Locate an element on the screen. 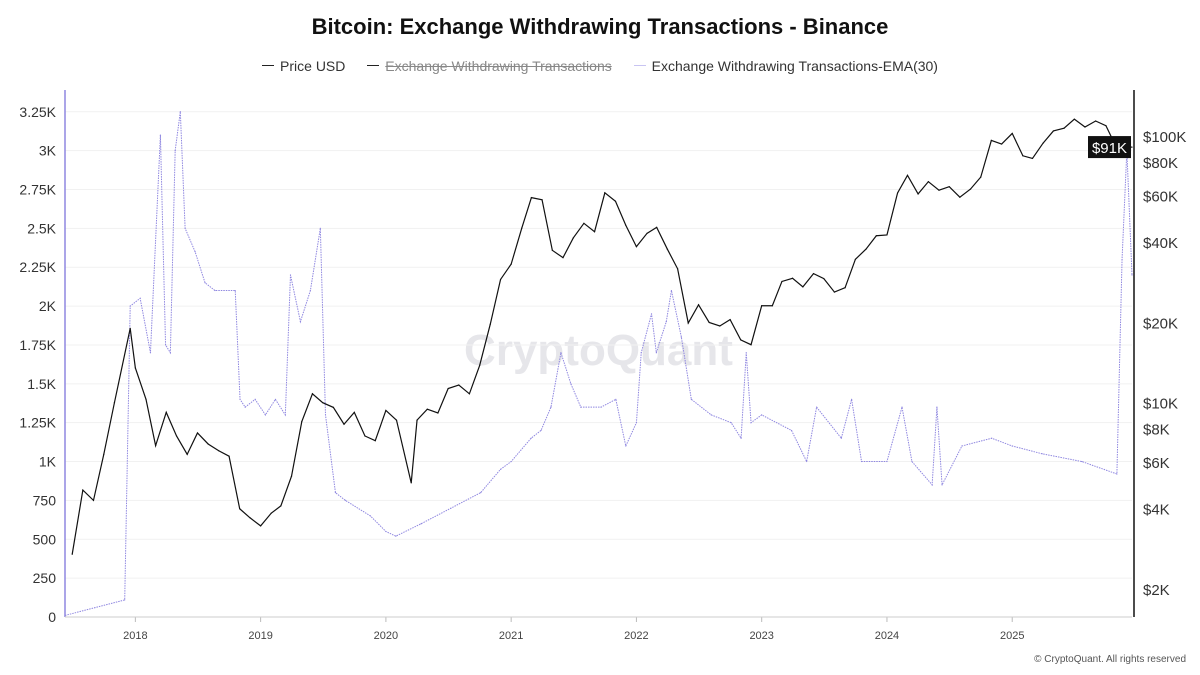 The height and width of the screenshot is (675, 1200). y-left-tick-label: 1.5K is located at coordinates (41, 384).